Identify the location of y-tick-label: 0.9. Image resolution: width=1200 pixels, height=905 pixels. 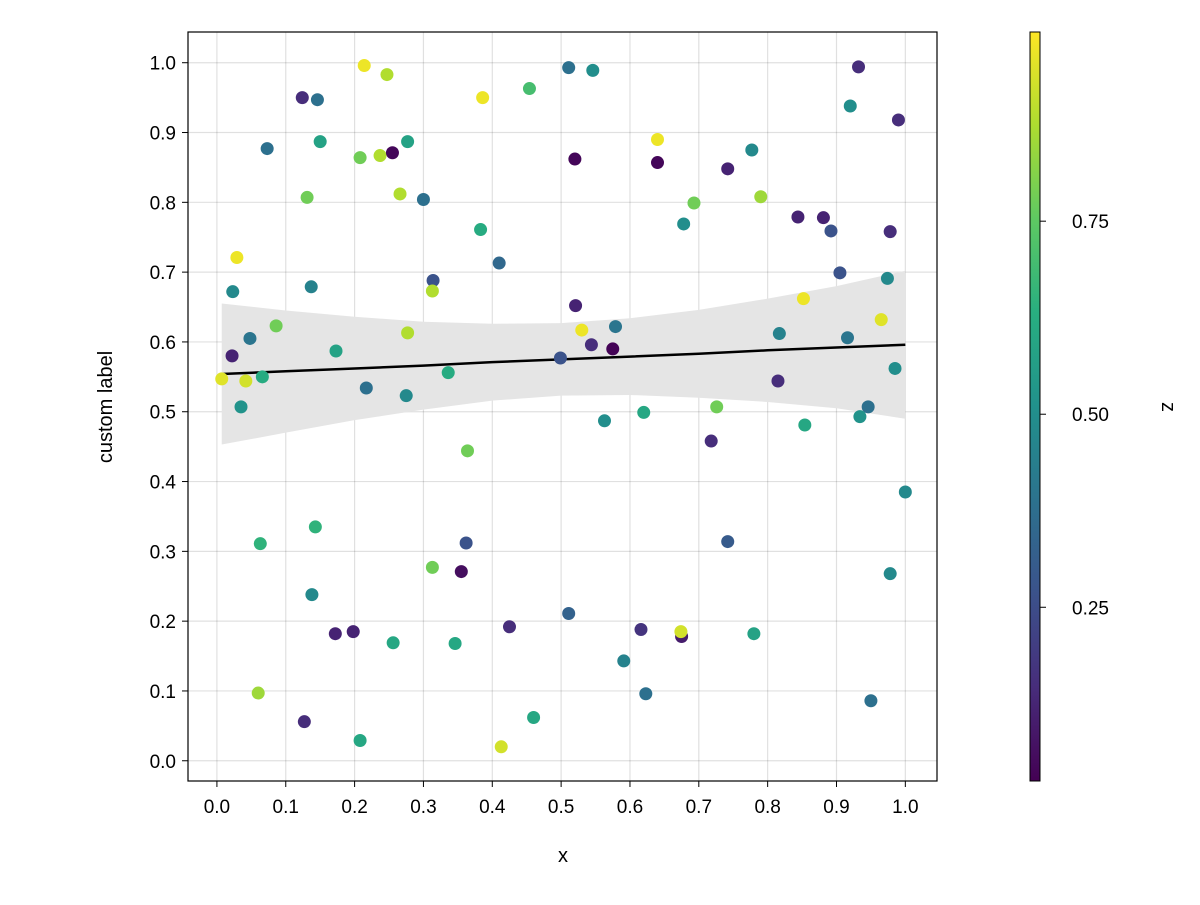
(163, 134).